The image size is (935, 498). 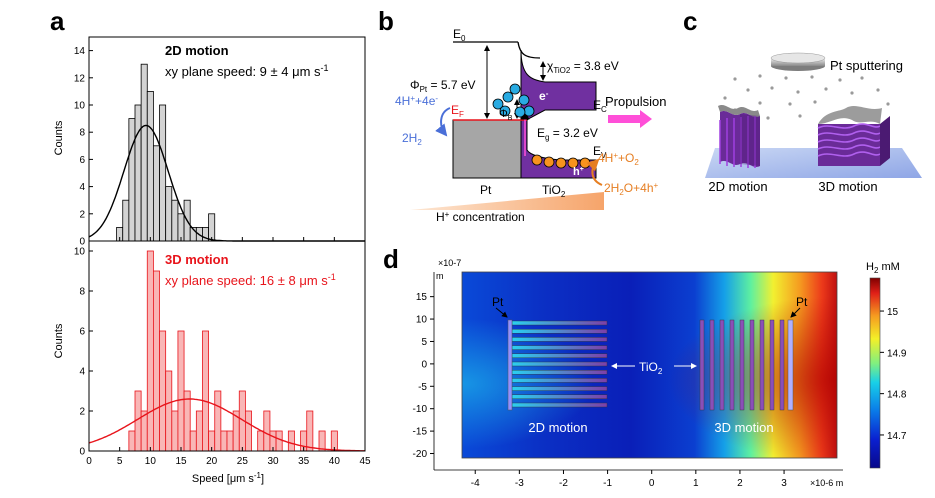 What do you see at coordinates (82, 292) in the screenshot?
I see `hist3d-ytick-label: 8` at bounding box center [82, 292].